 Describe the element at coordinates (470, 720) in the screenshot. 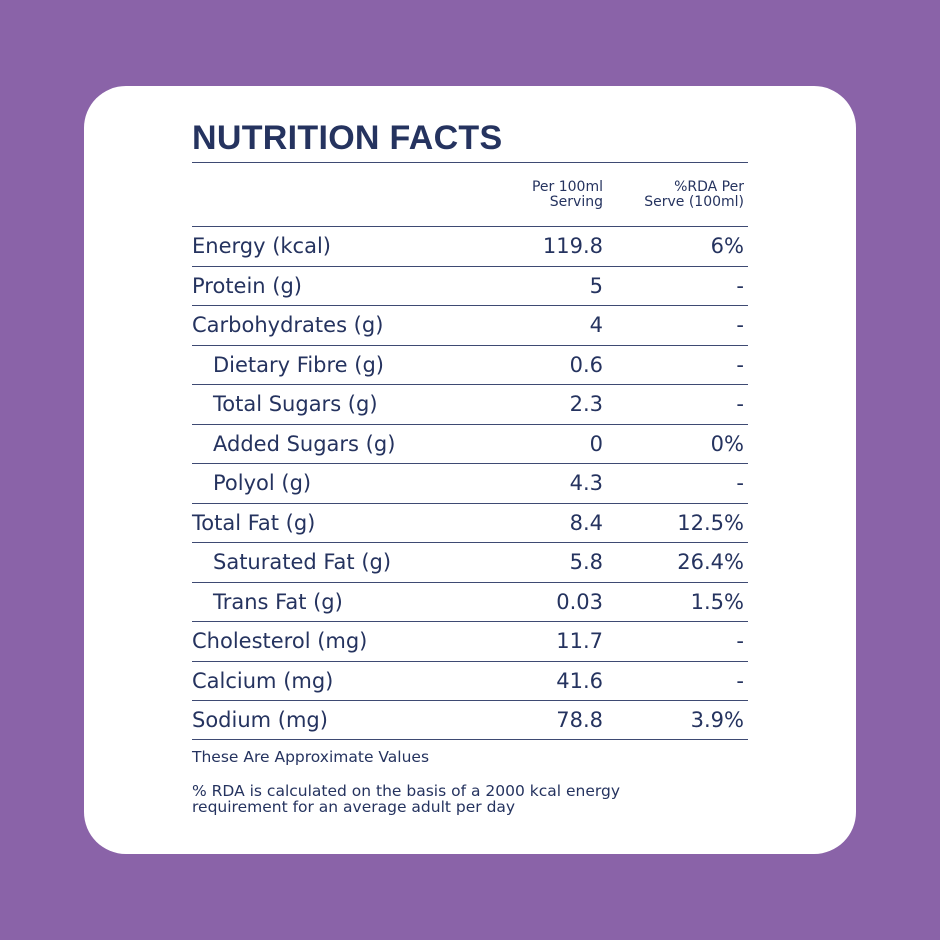

I see `table-row: Sodium (mg) 78.8 3.9%` at that location.